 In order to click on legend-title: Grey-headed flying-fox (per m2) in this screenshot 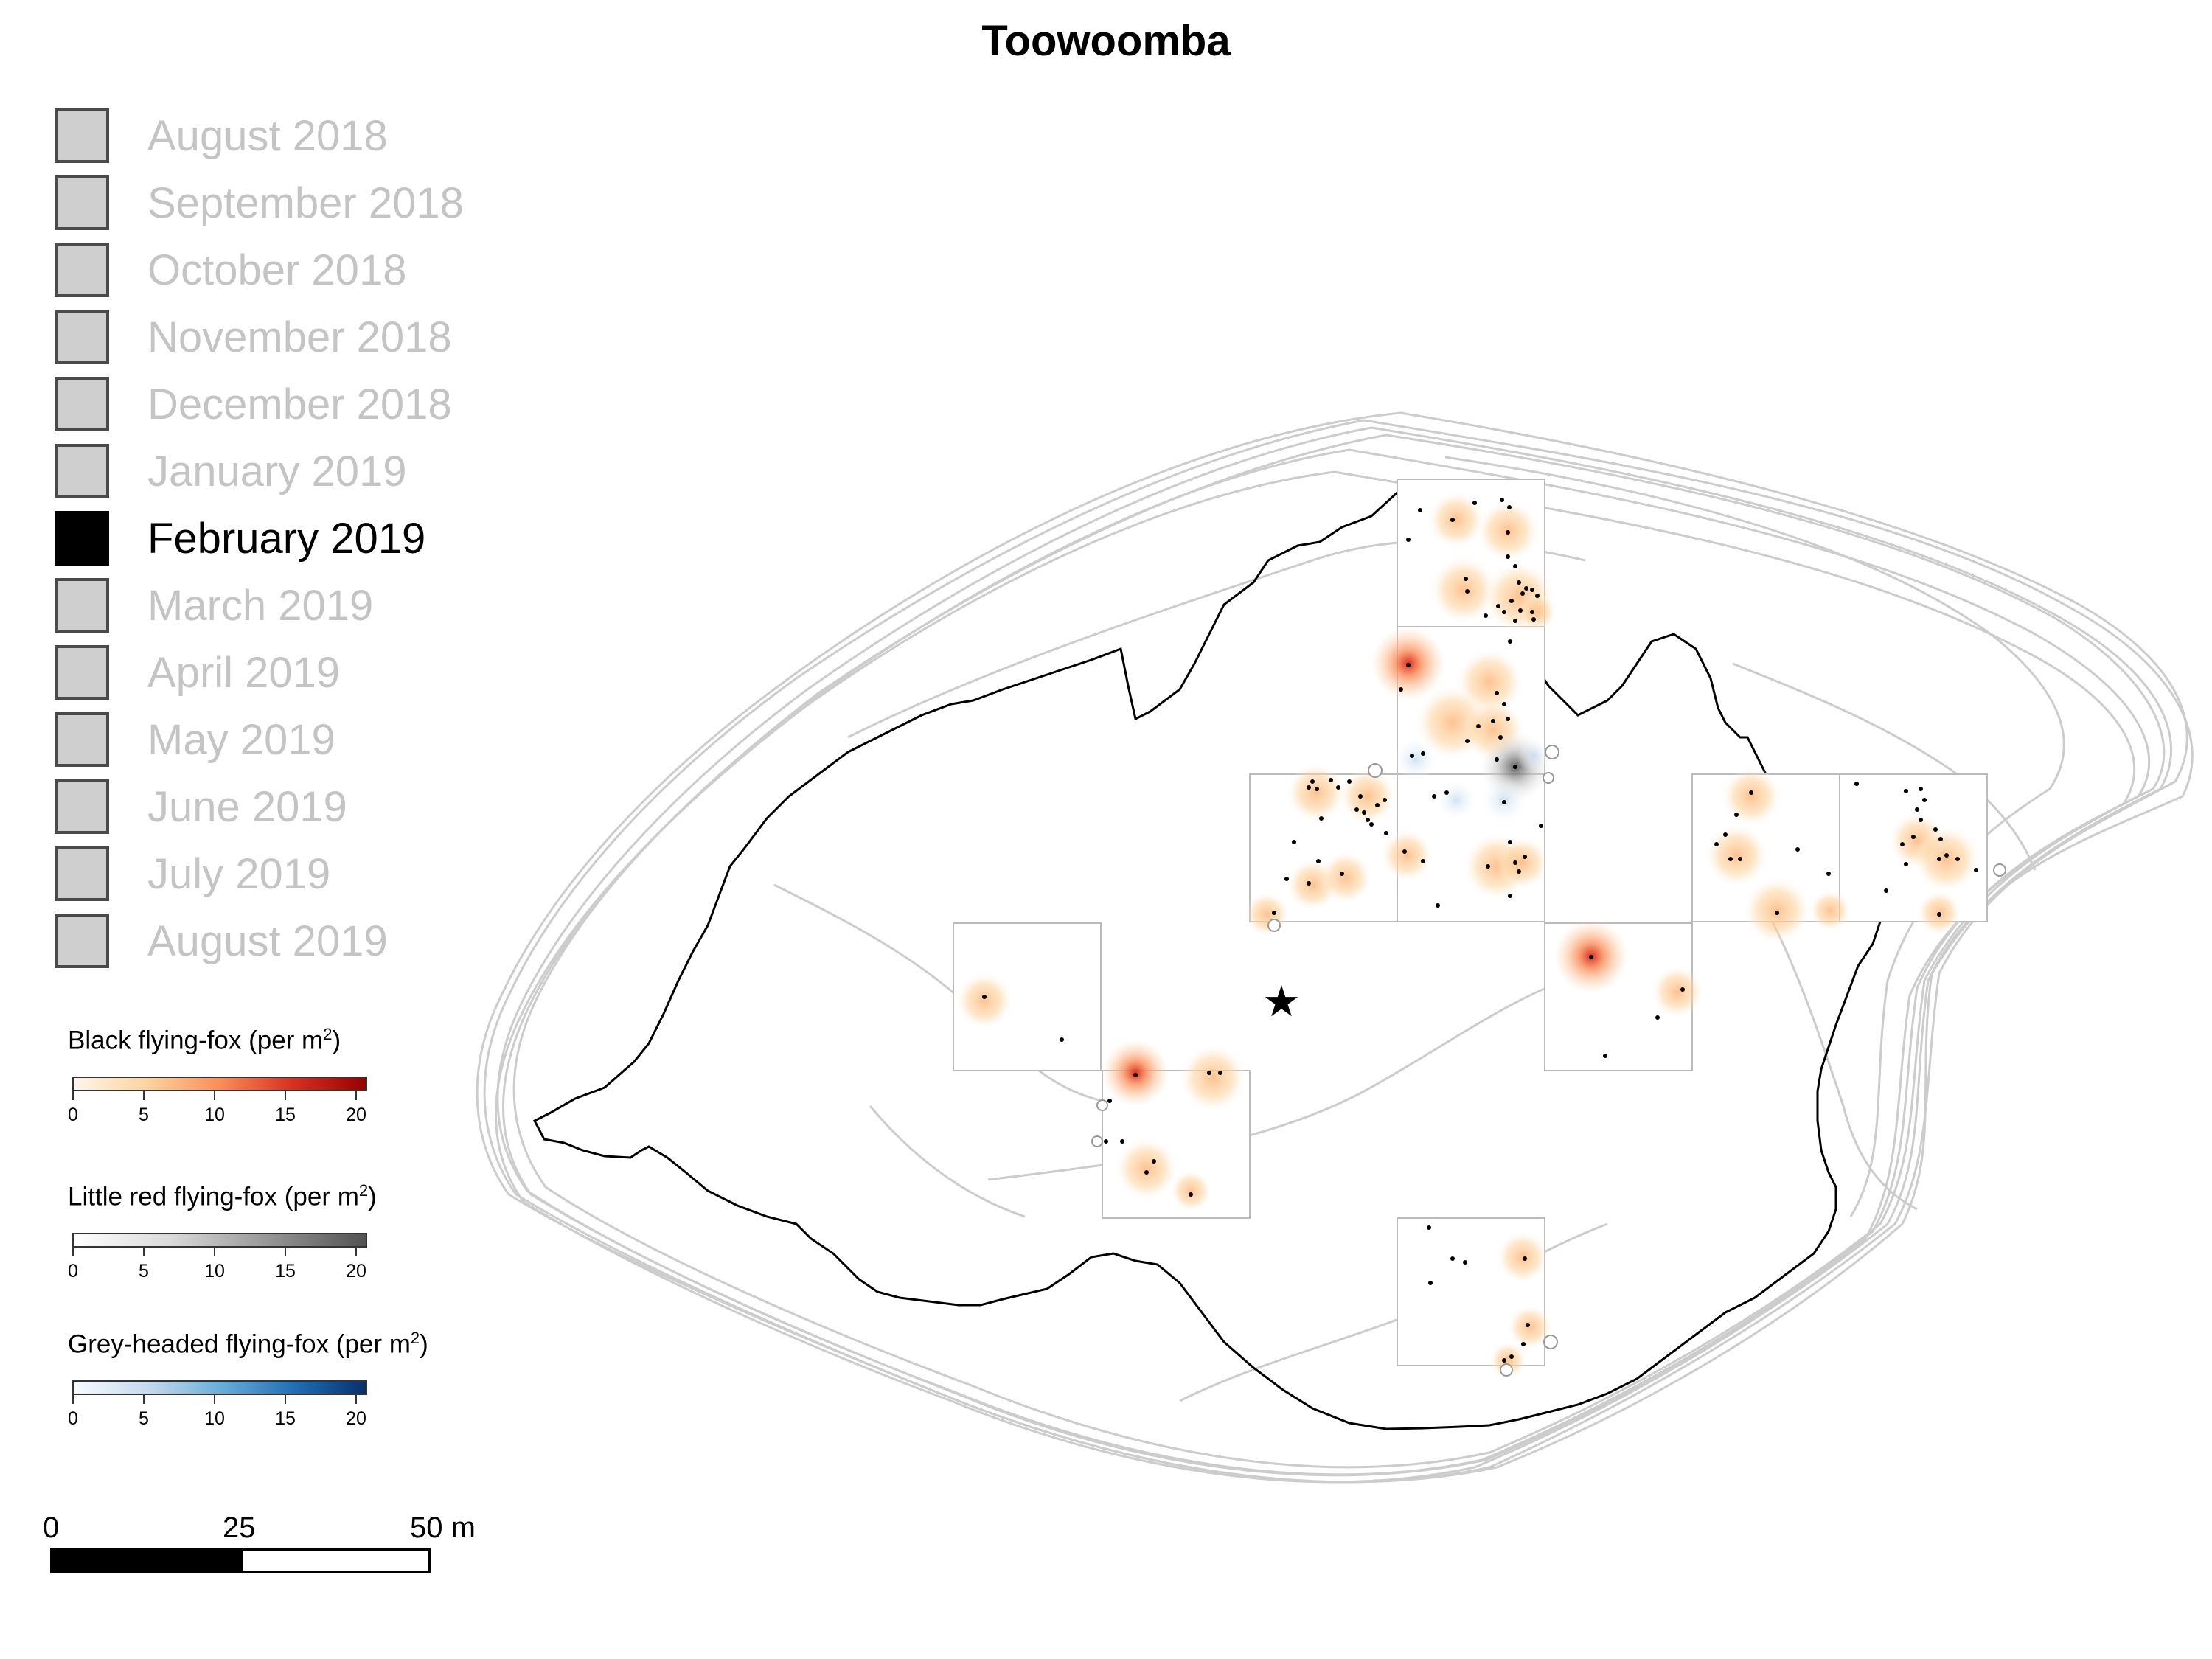, I will do `click(248, 1344)`.